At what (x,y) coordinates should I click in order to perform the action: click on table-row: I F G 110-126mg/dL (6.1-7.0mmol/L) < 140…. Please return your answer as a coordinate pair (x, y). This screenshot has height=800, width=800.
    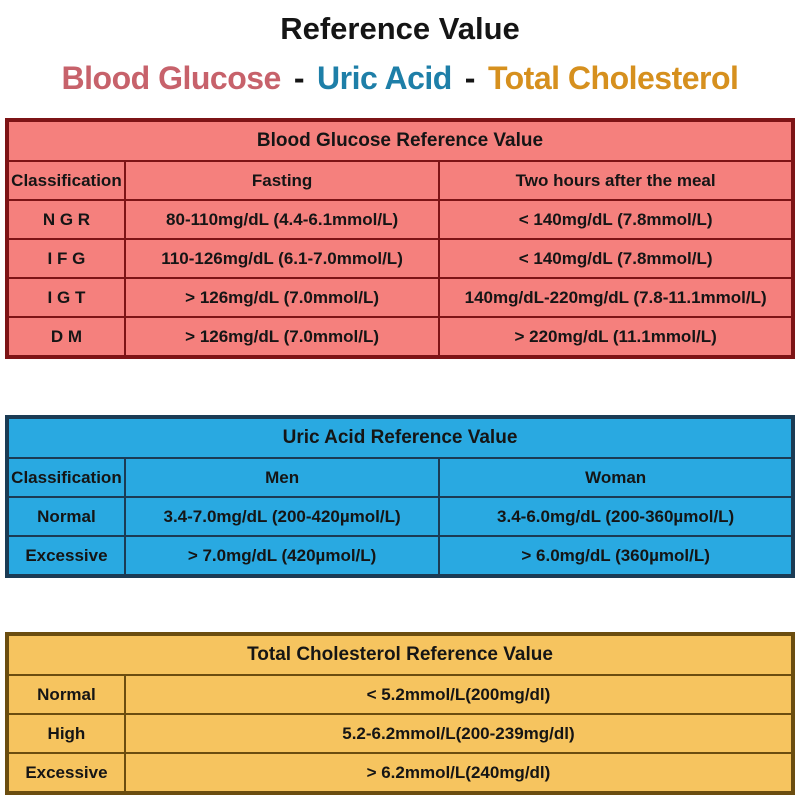
    Looking at the image, I should click on (400, 258).